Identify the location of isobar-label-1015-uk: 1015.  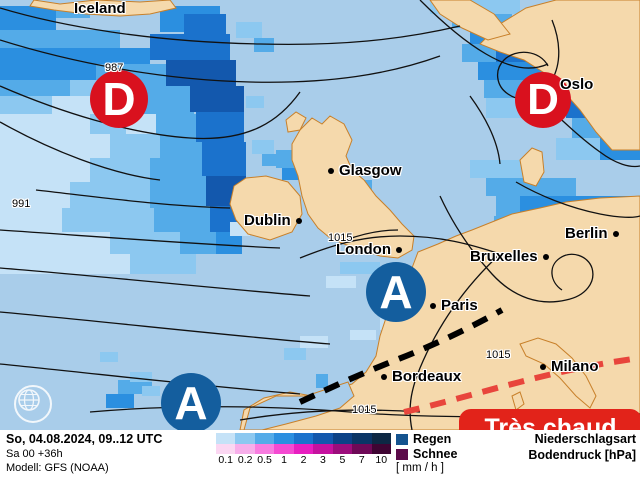
(340, 238).